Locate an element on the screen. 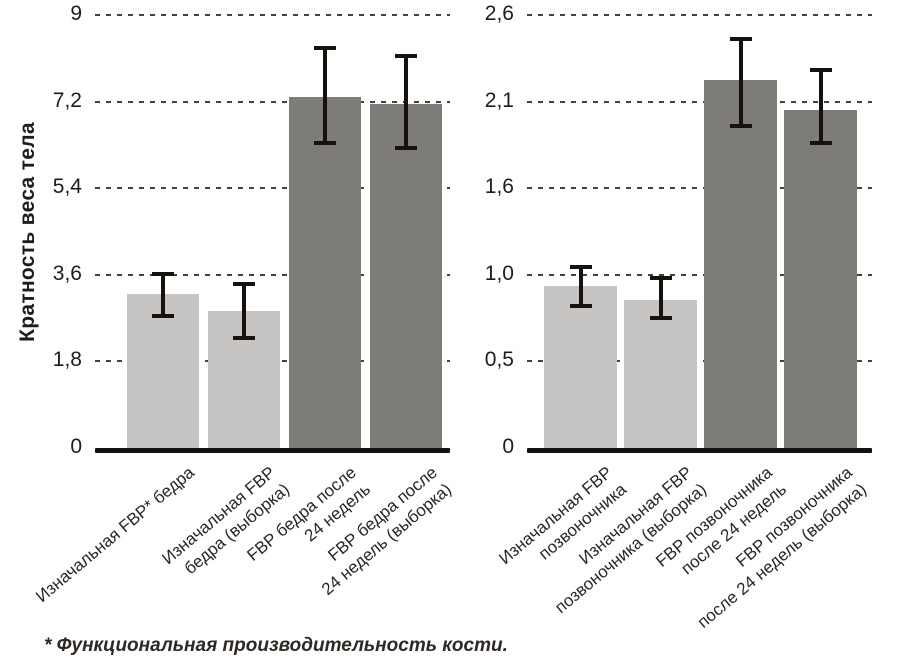 The image size is (900, 670). y-tick-label: 7,2 is located at coordinates (67, 100).